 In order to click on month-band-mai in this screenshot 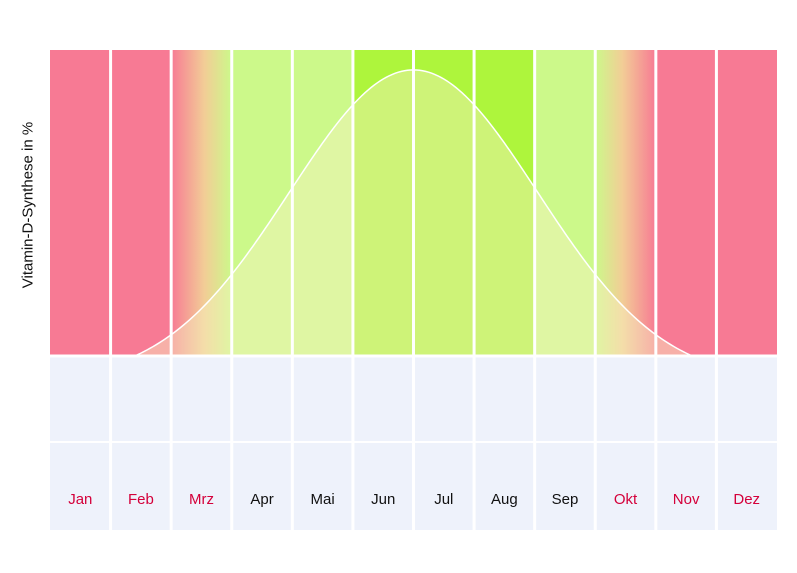, I will do `click(322, 203)`.